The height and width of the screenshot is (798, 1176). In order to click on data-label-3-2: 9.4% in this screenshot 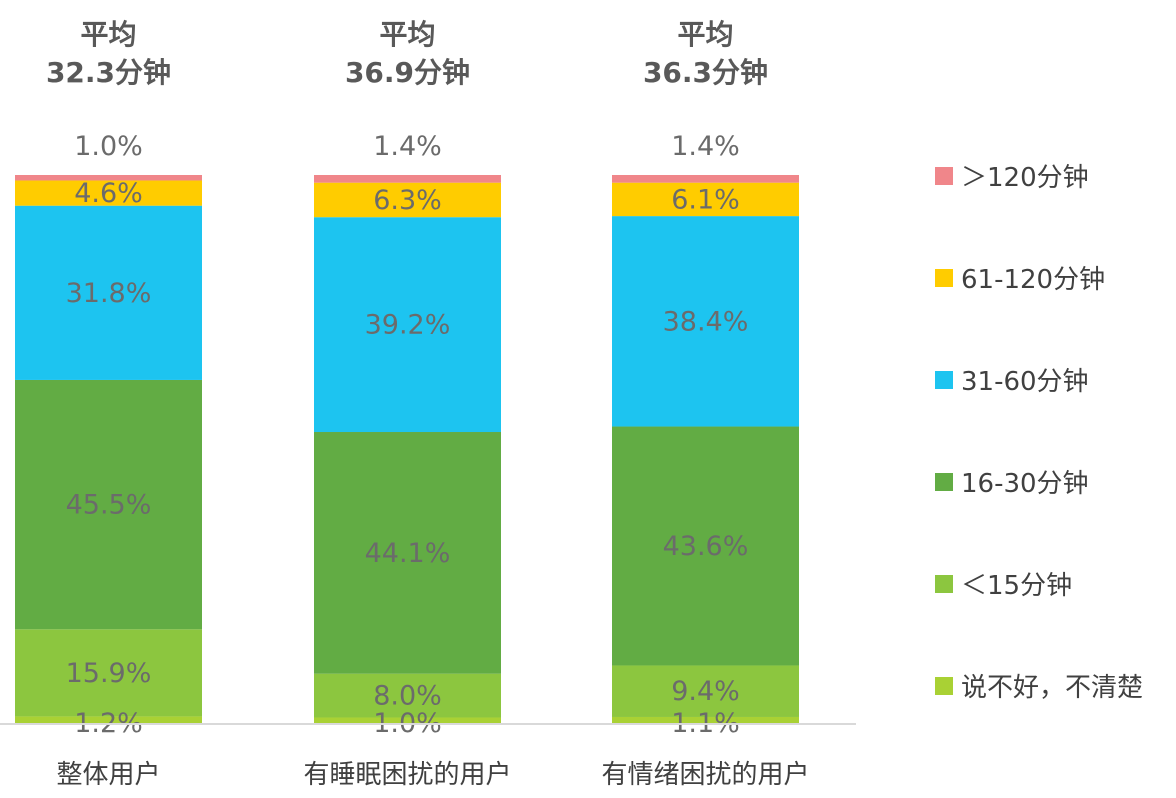, I will do `click(705, 691)`.